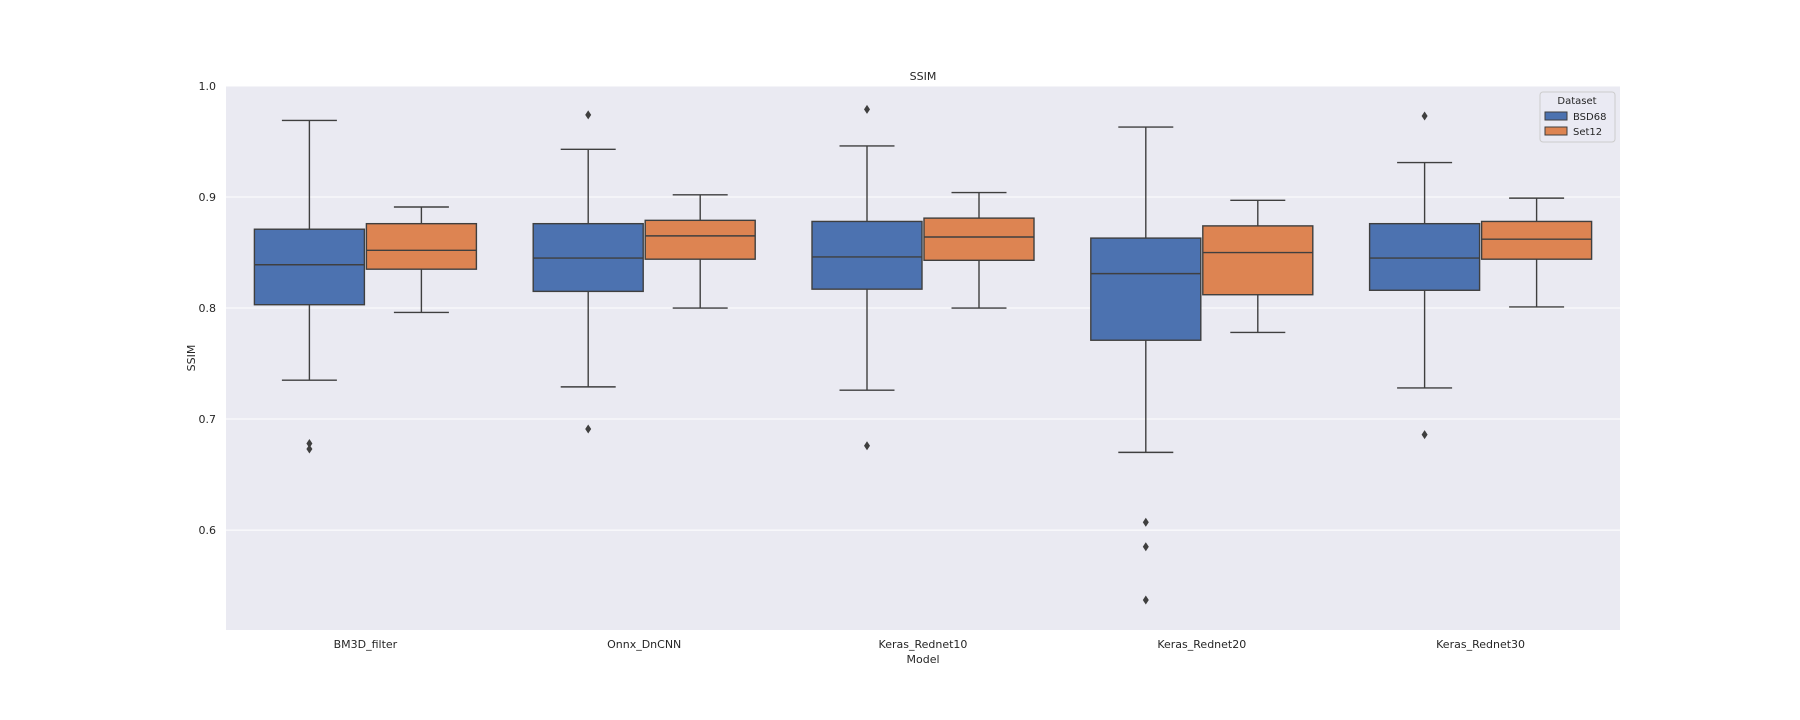 This screenshot has height=720, width=1800. Describe the element at coordinates (1589, 117) in the screenshot. I see `legend-label: BSD68` at that location.